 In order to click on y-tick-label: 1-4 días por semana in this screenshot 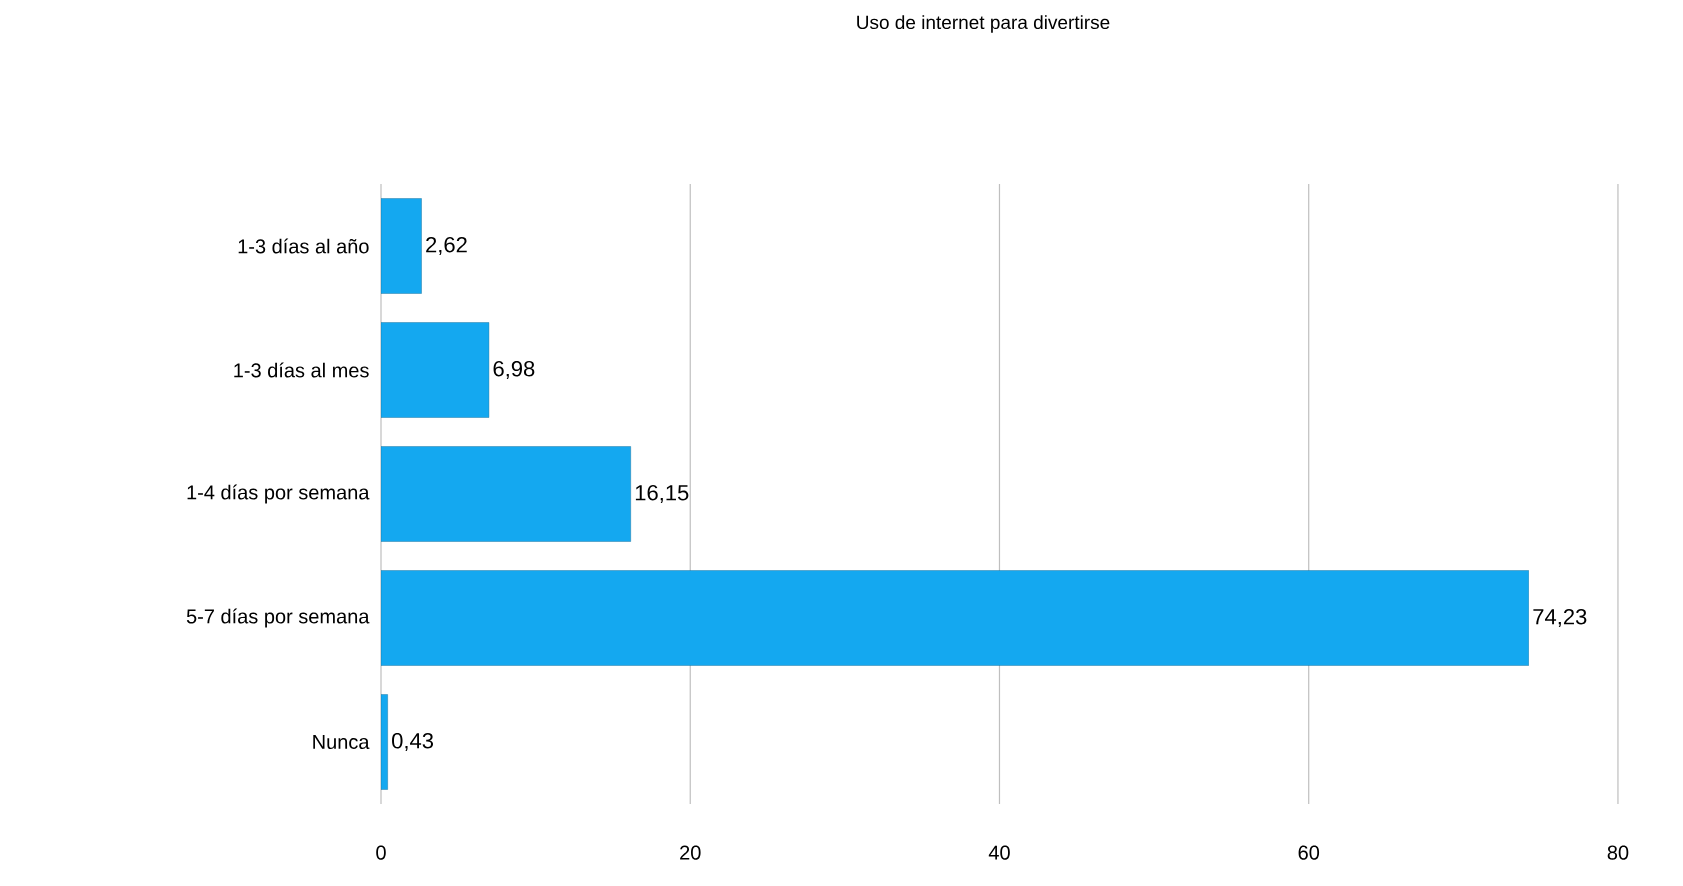, I will do `click(278, 494)`.